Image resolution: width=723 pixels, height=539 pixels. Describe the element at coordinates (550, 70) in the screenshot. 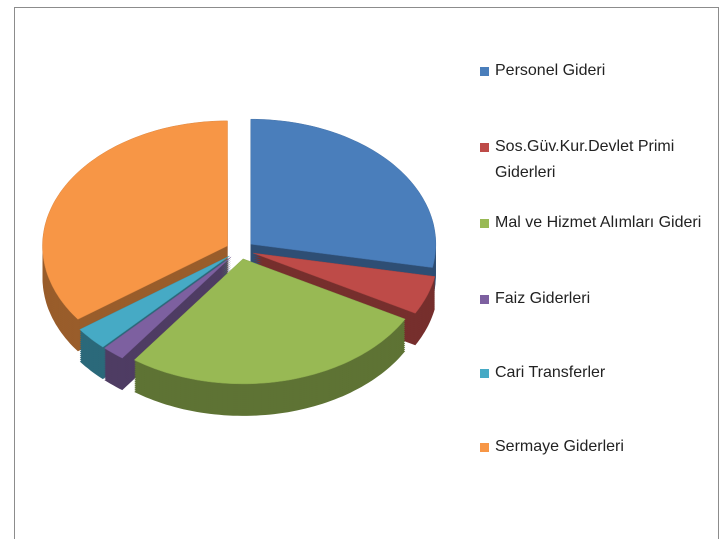

I see `legend-label: Personel Gideri` at that location.